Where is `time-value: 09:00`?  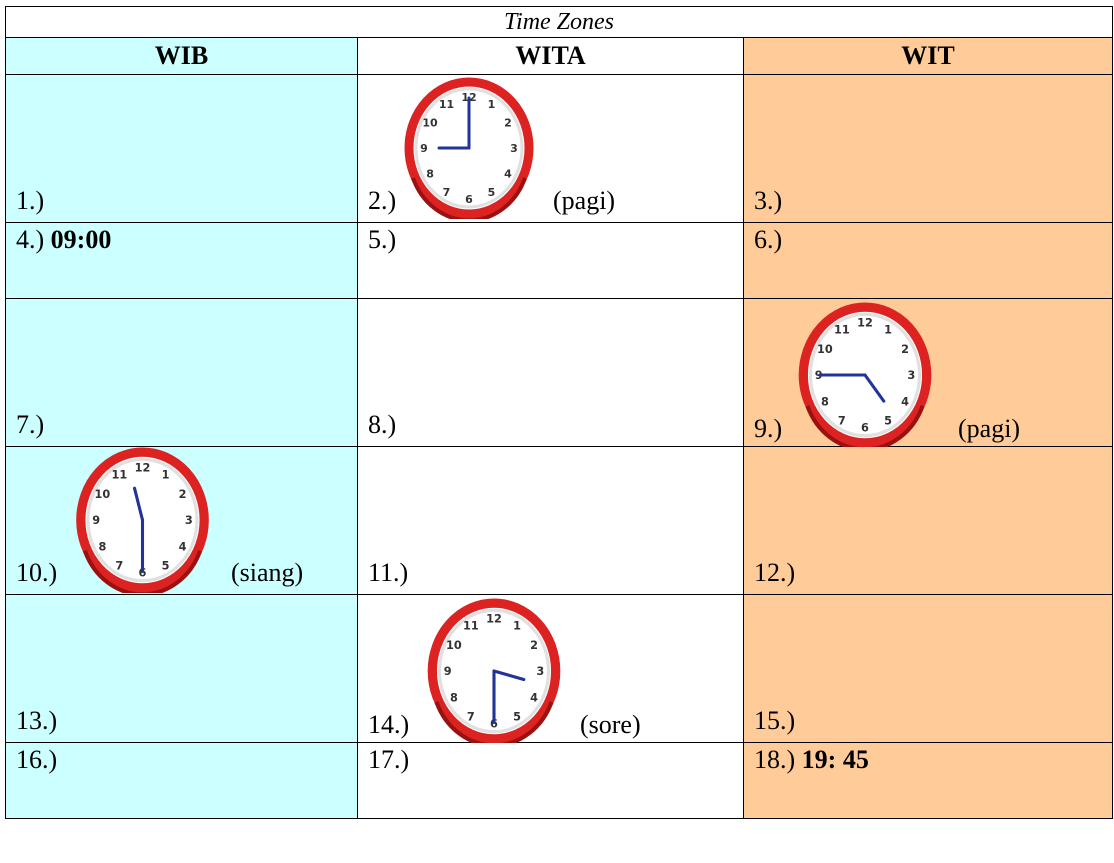
time-value: 09:00 is located at coordinates (81, 239).